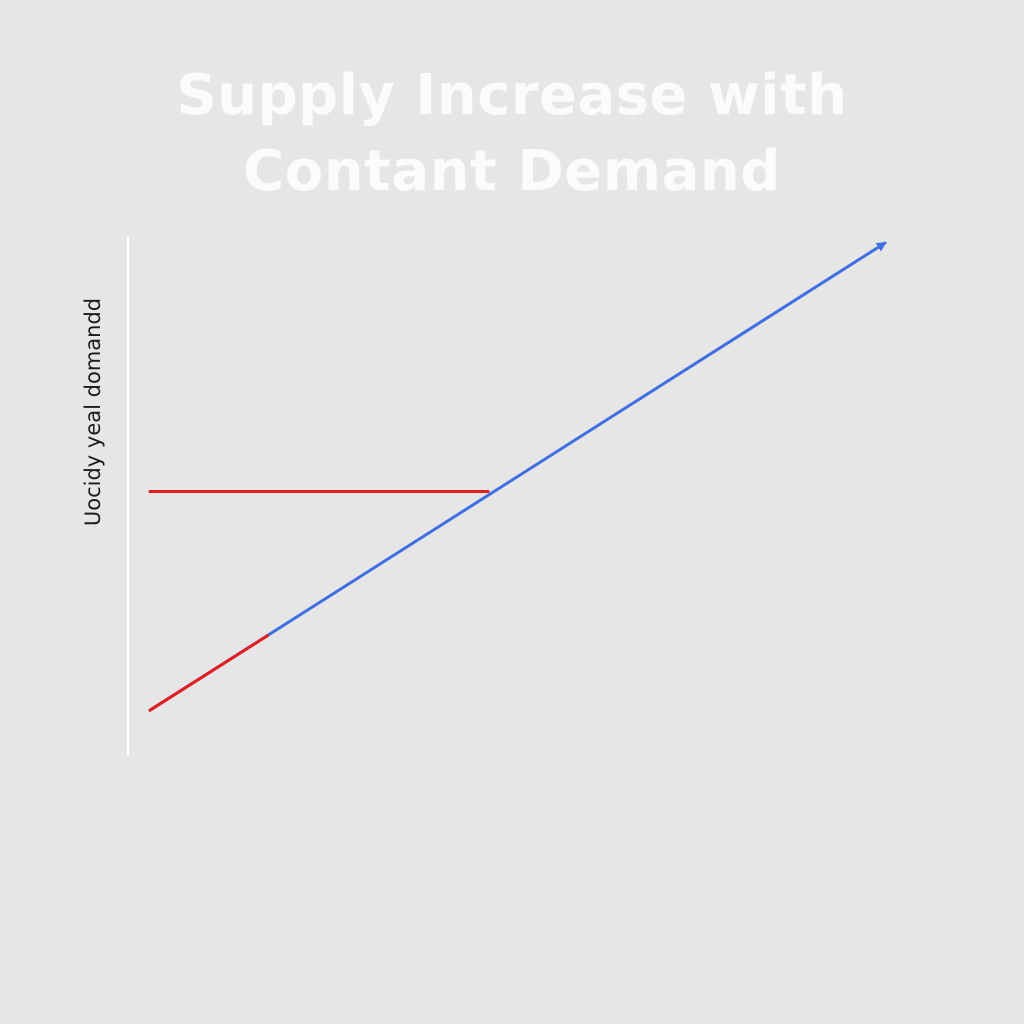 The image size is (1024, 1024). What do you see at coordinates (512, 134) in the screenshot?
I see `chart-title: Supply Increase with Contant Demand` at bounding box center [512, 134].